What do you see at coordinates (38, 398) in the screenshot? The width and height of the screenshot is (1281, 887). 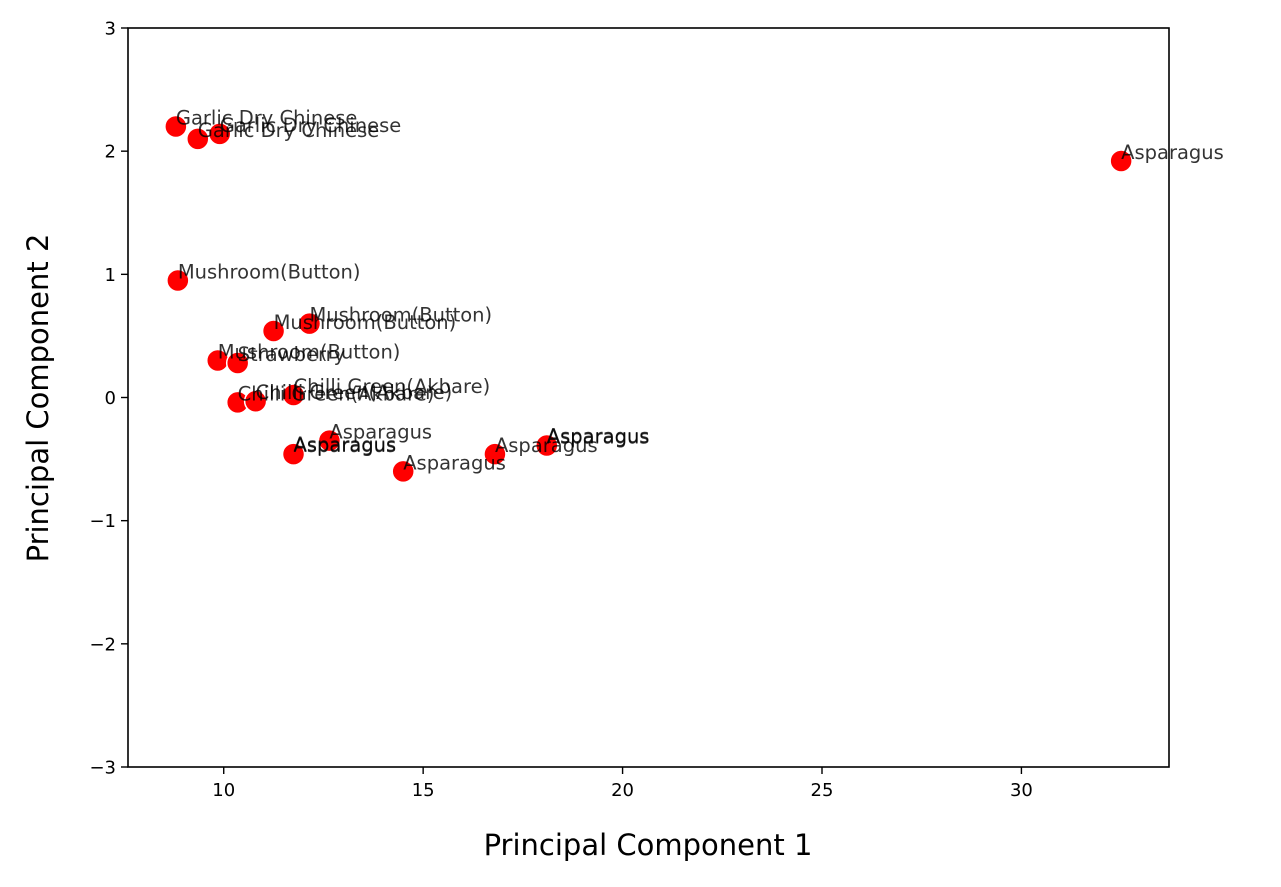 I see `y-axis-title: Principal Component 2` at bounding box center [38, 398].